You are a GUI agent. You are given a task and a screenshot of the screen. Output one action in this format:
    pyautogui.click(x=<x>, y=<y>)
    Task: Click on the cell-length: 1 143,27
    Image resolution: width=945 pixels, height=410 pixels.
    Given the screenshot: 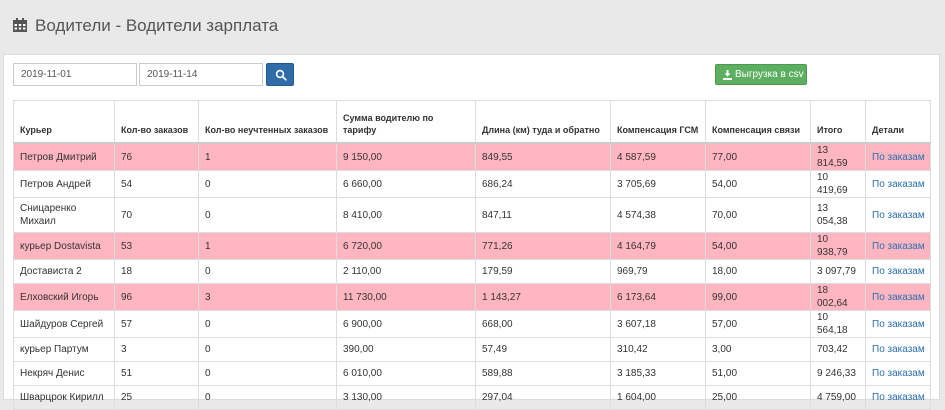 What is the action you would take?
    pyautogui.click(x=543, y=297)
    